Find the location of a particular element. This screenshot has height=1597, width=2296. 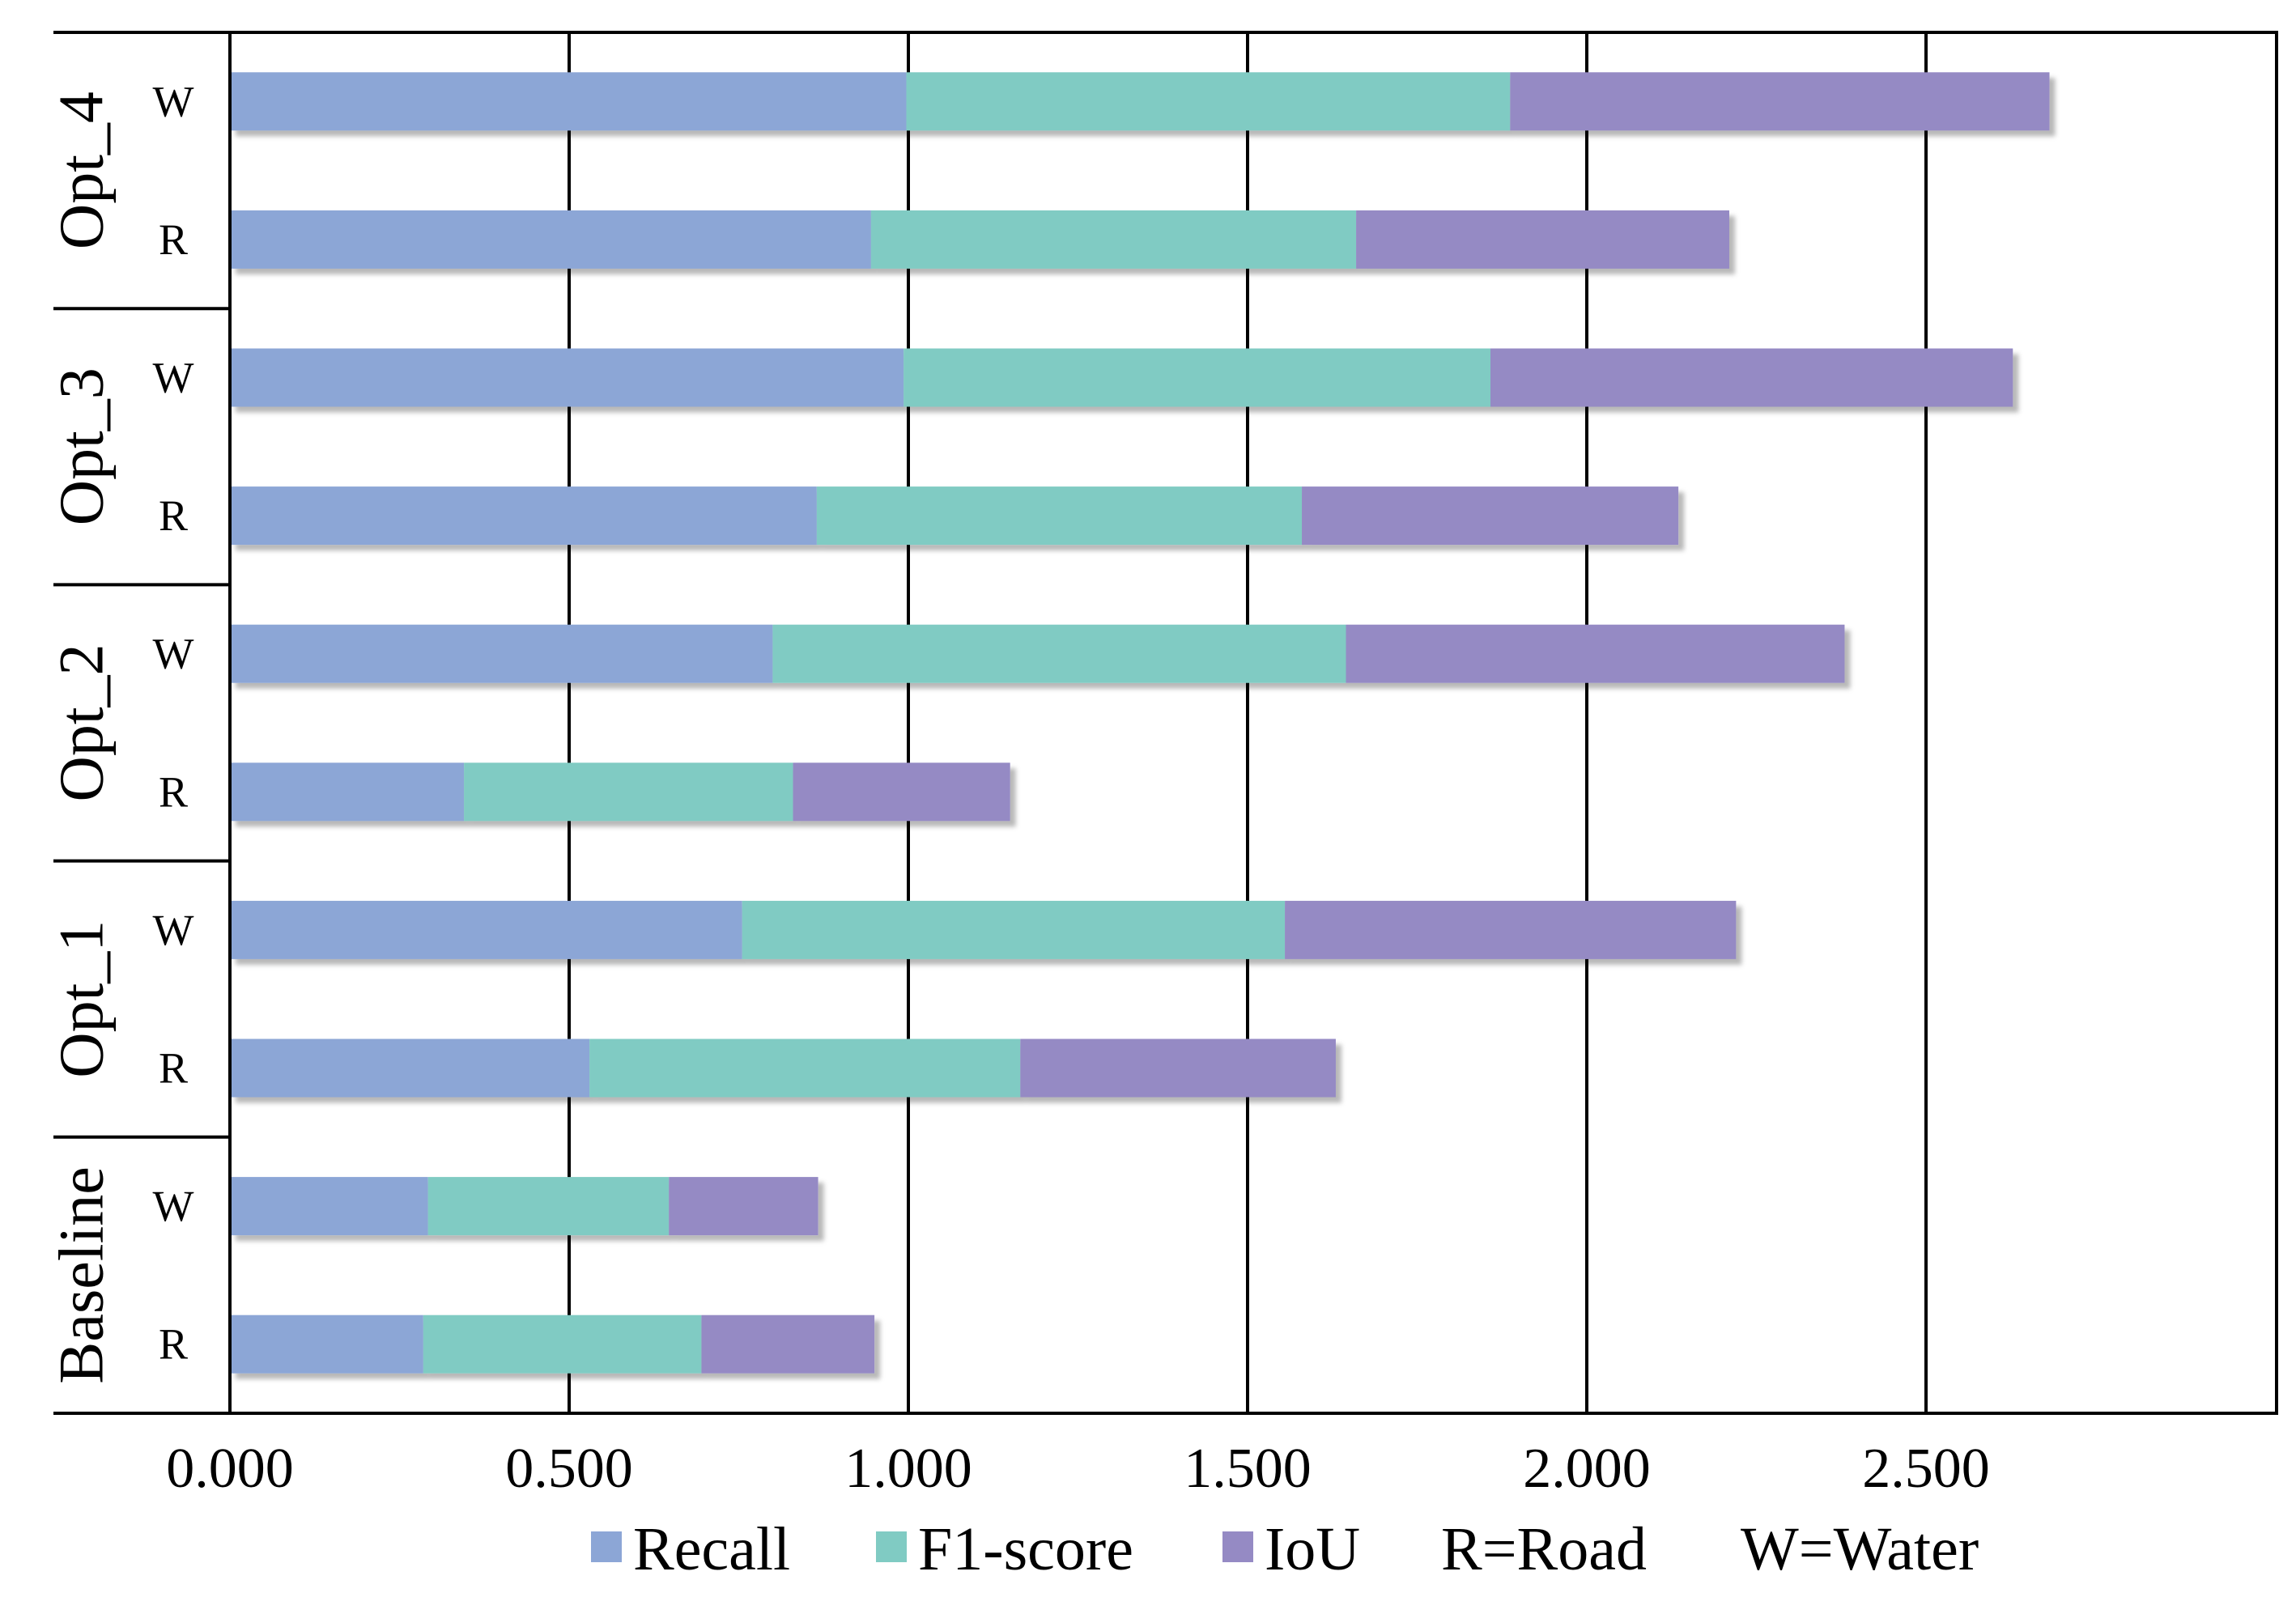

legend-label-iou: IoU is located at coordinates (1312, 1549).